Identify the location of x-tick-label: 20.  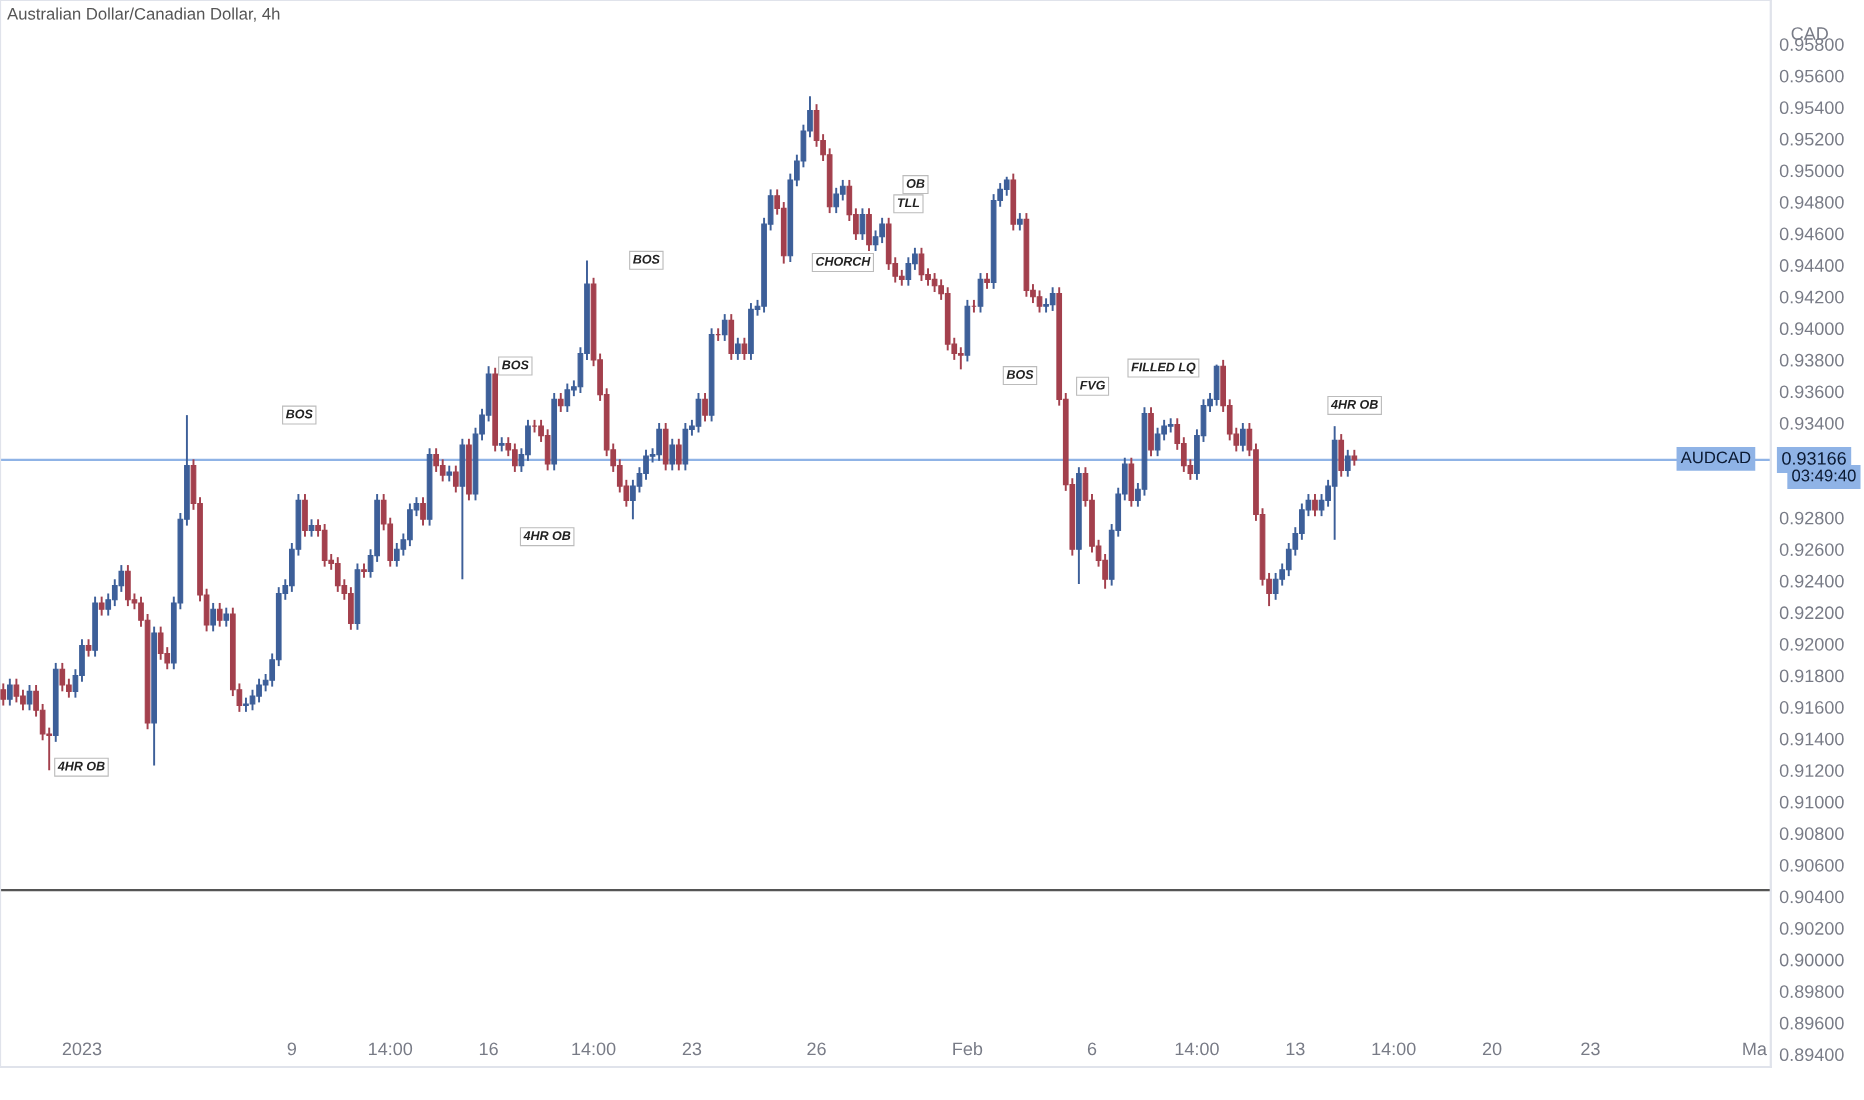
(1492, 1049).